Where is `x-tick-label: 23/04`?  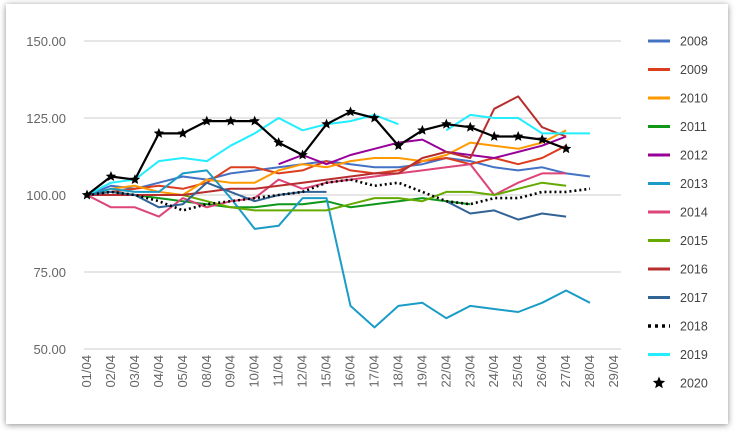 x-tick-label: 23/04 is located at coordinates (469, 371).